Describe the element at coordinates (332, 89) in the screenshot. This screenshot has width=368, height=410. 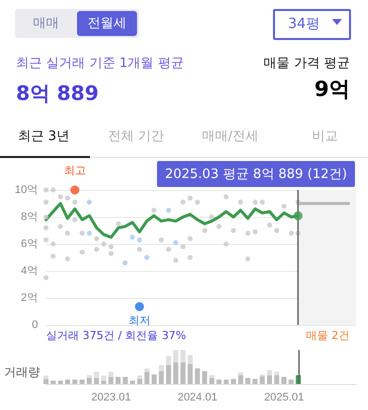
I see `text: 9억` at that location.